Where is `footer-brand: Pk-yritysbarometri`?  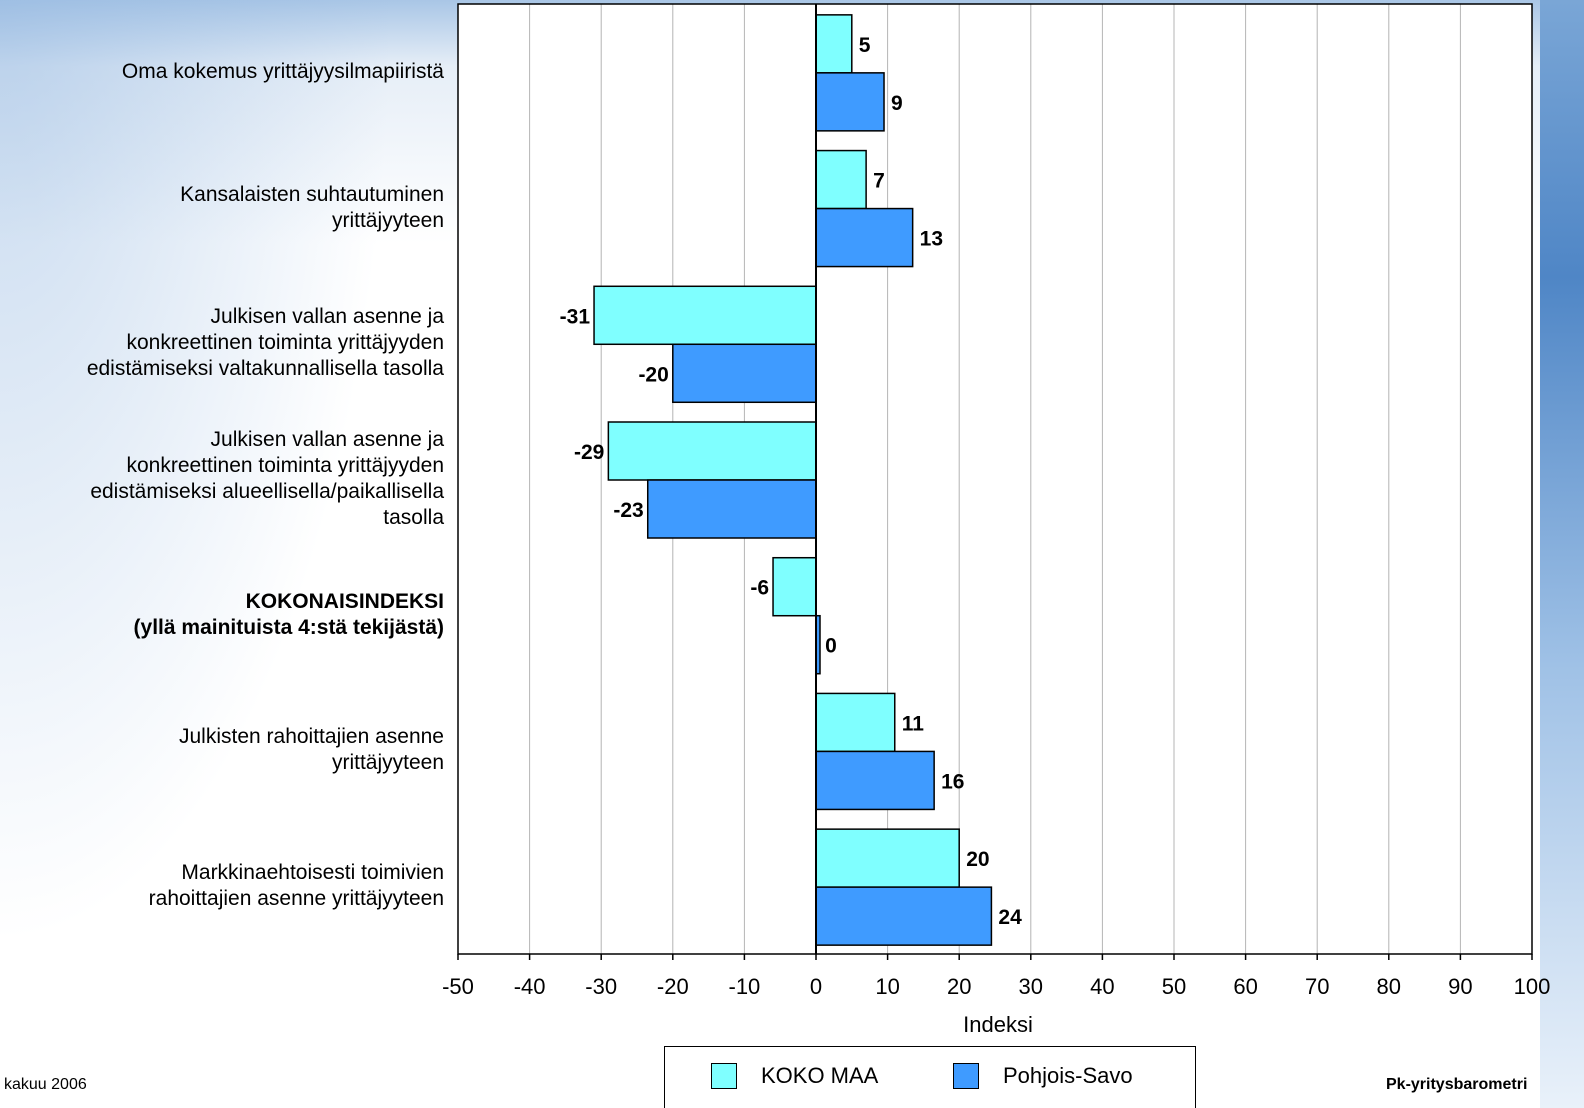 footer-brand: Pk-yritysbarometri is located at coordinates (1457, 1084).